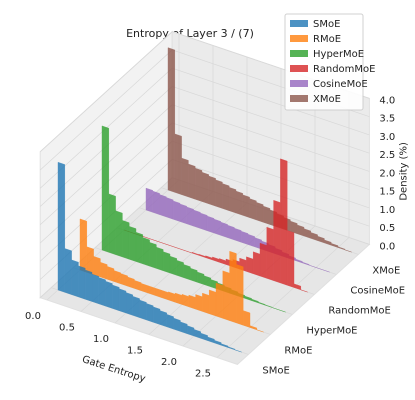 This screenshot has height=400, width=415. Describe the element at coordinates (387, 100) in the screenshot. I see `z-tick-label: 4.0` at that location.